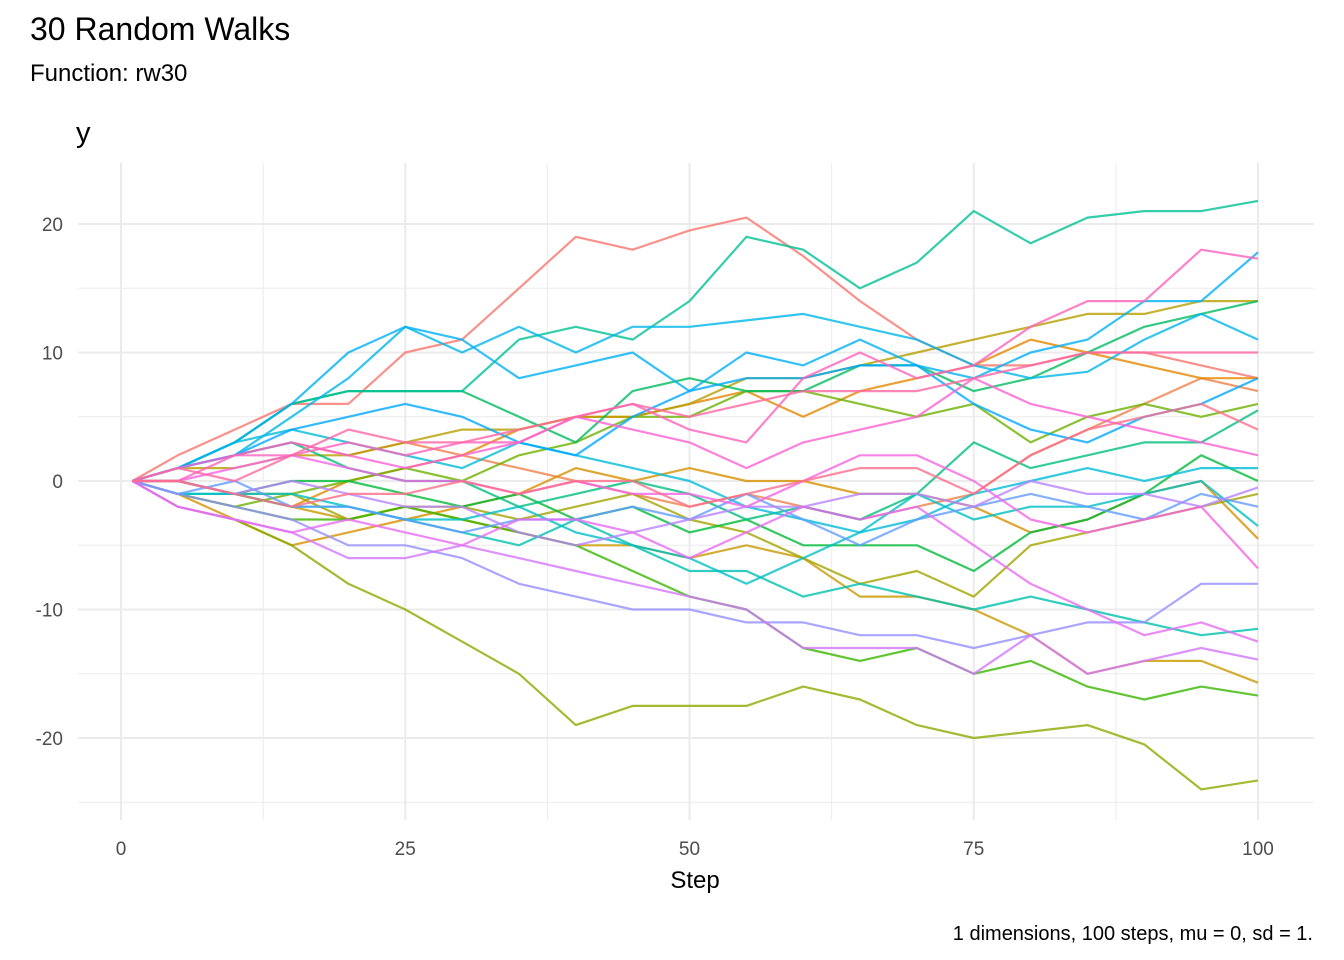 This screenshot has width=1344, height=960. Describe the element at coordinates (973, 849) in the screenshot. I see `x-tick-label: 75` at that location.